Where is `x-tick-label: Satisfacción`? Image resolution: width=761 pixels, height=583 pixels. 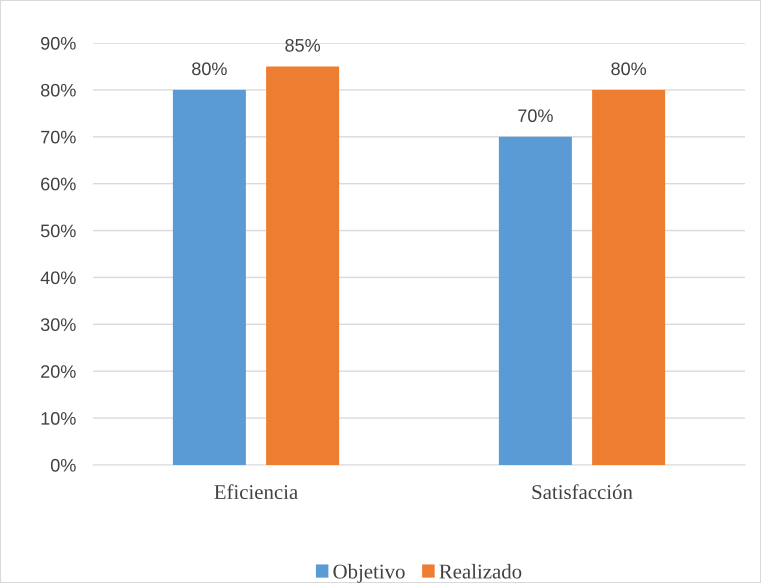
x-tick-label: Satisfacción is located at coordinates (582, 492).